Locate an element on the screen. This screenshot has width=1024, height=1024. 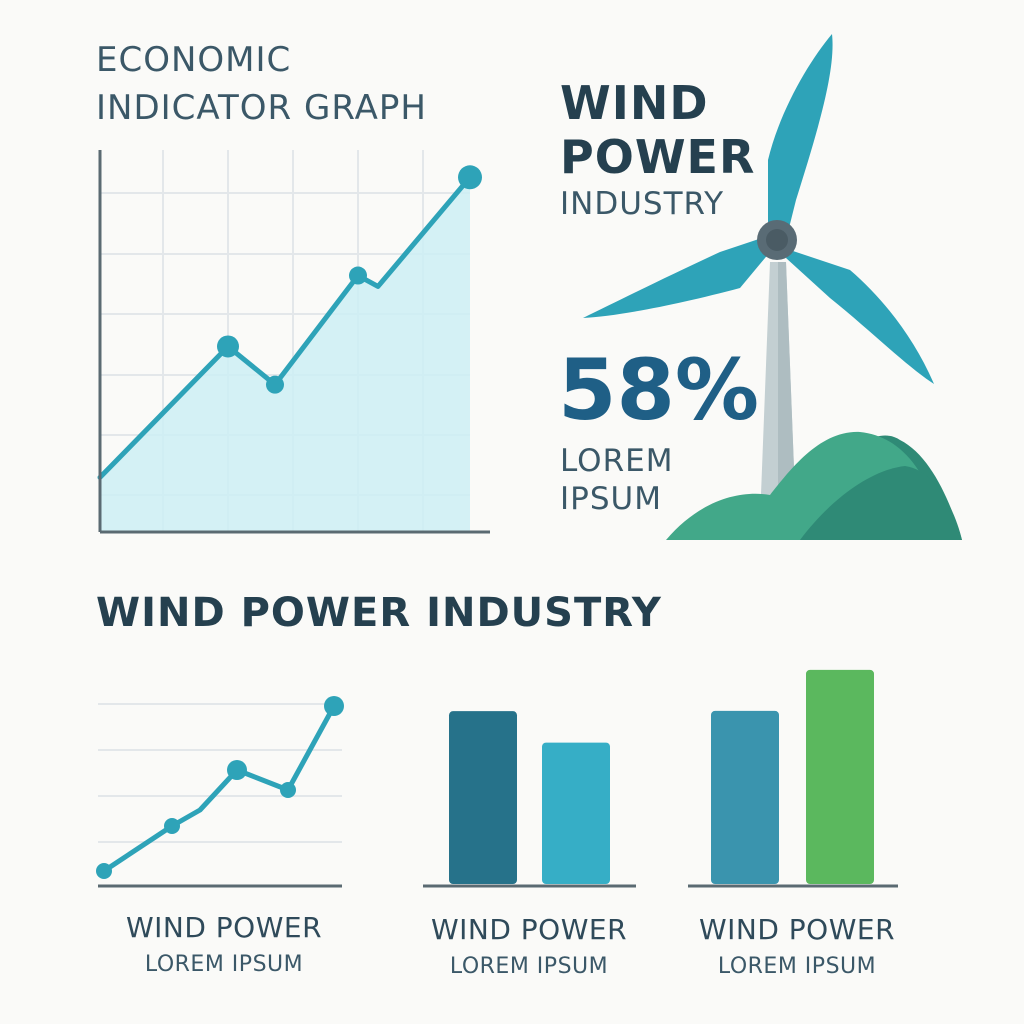
caption-3-subtitle: LOREM IPSUM is located at coordinates (797, 966).